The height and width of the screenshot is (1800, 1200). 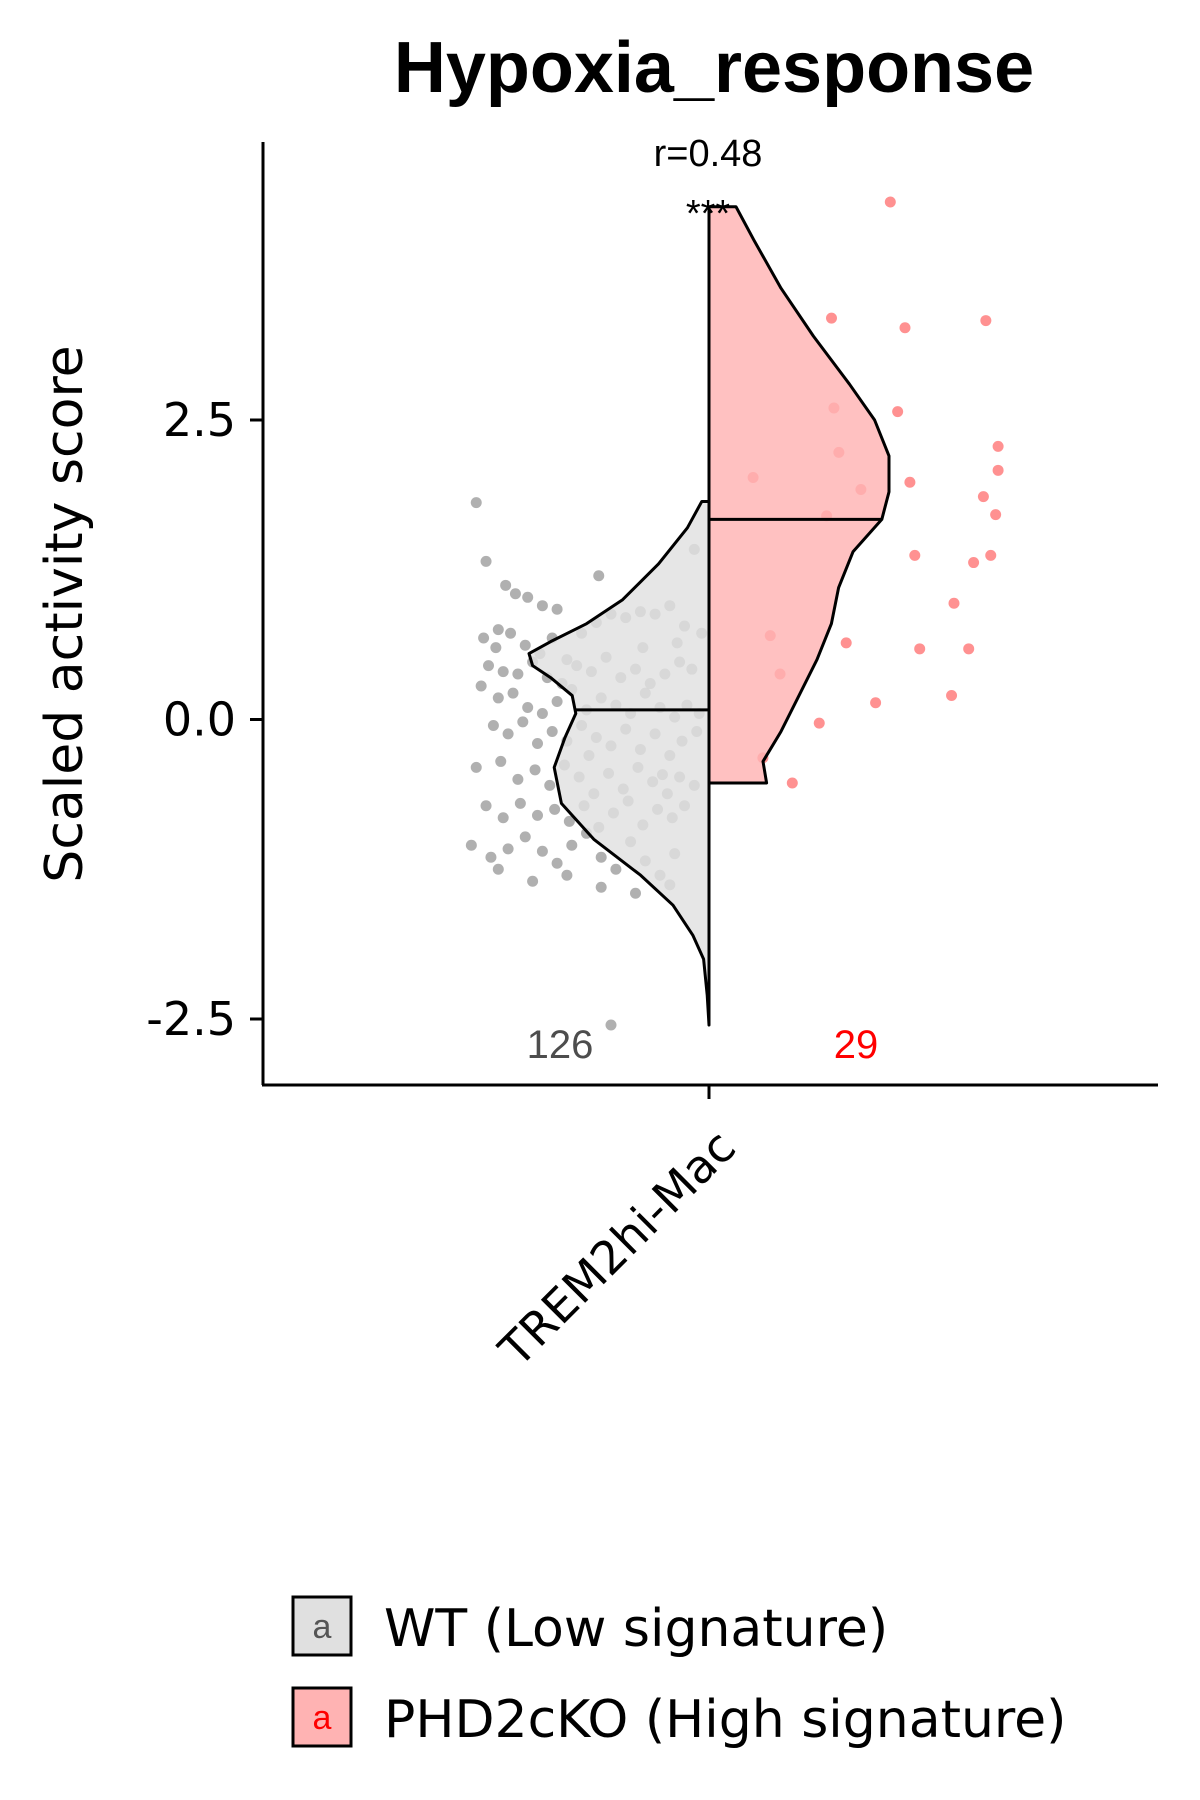 I want to click on y-tick-label: 2.5, so click(x=199, y=420).